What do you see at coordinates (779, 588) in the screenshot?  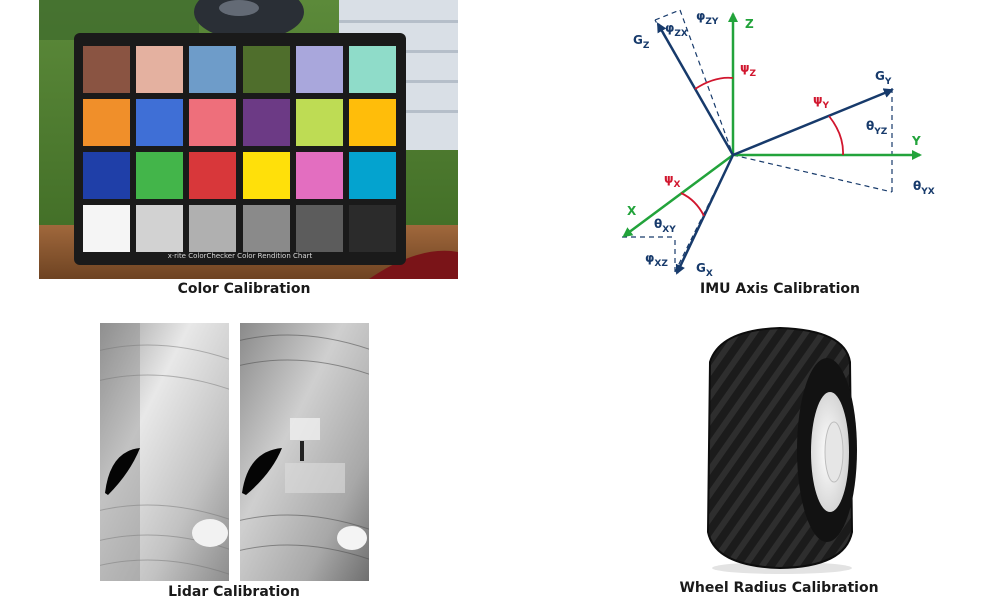 I see `wheel-calibration-caption: Wheel Radius Calibration` at bounding box center [779, 588].